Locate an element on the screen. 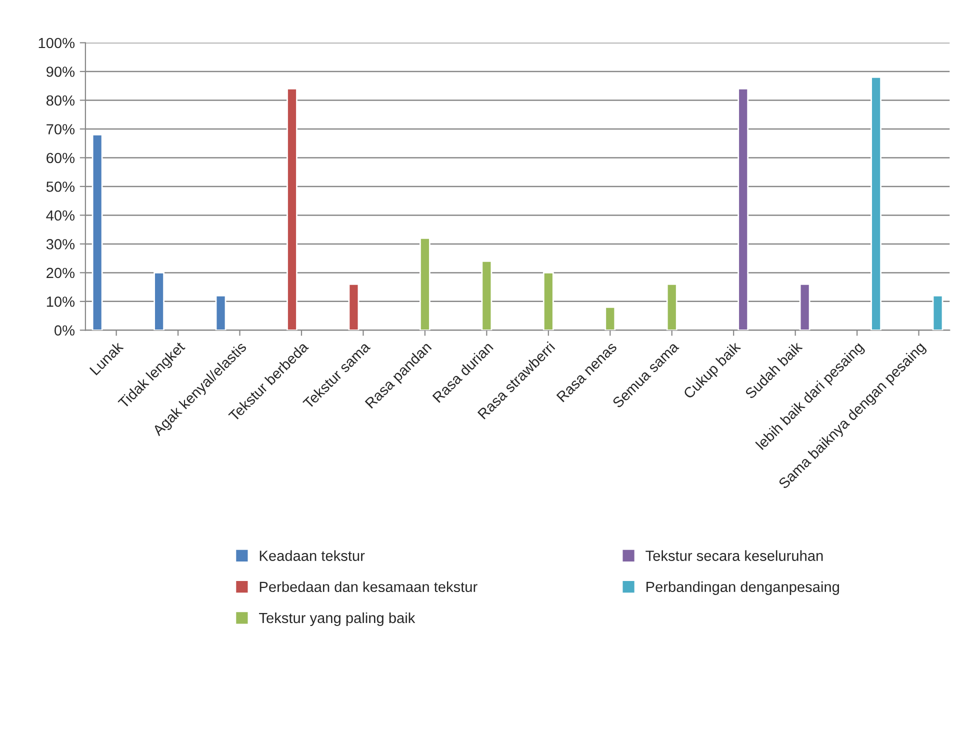  y-tick-label: 0% is located at coordinates (64, 330).